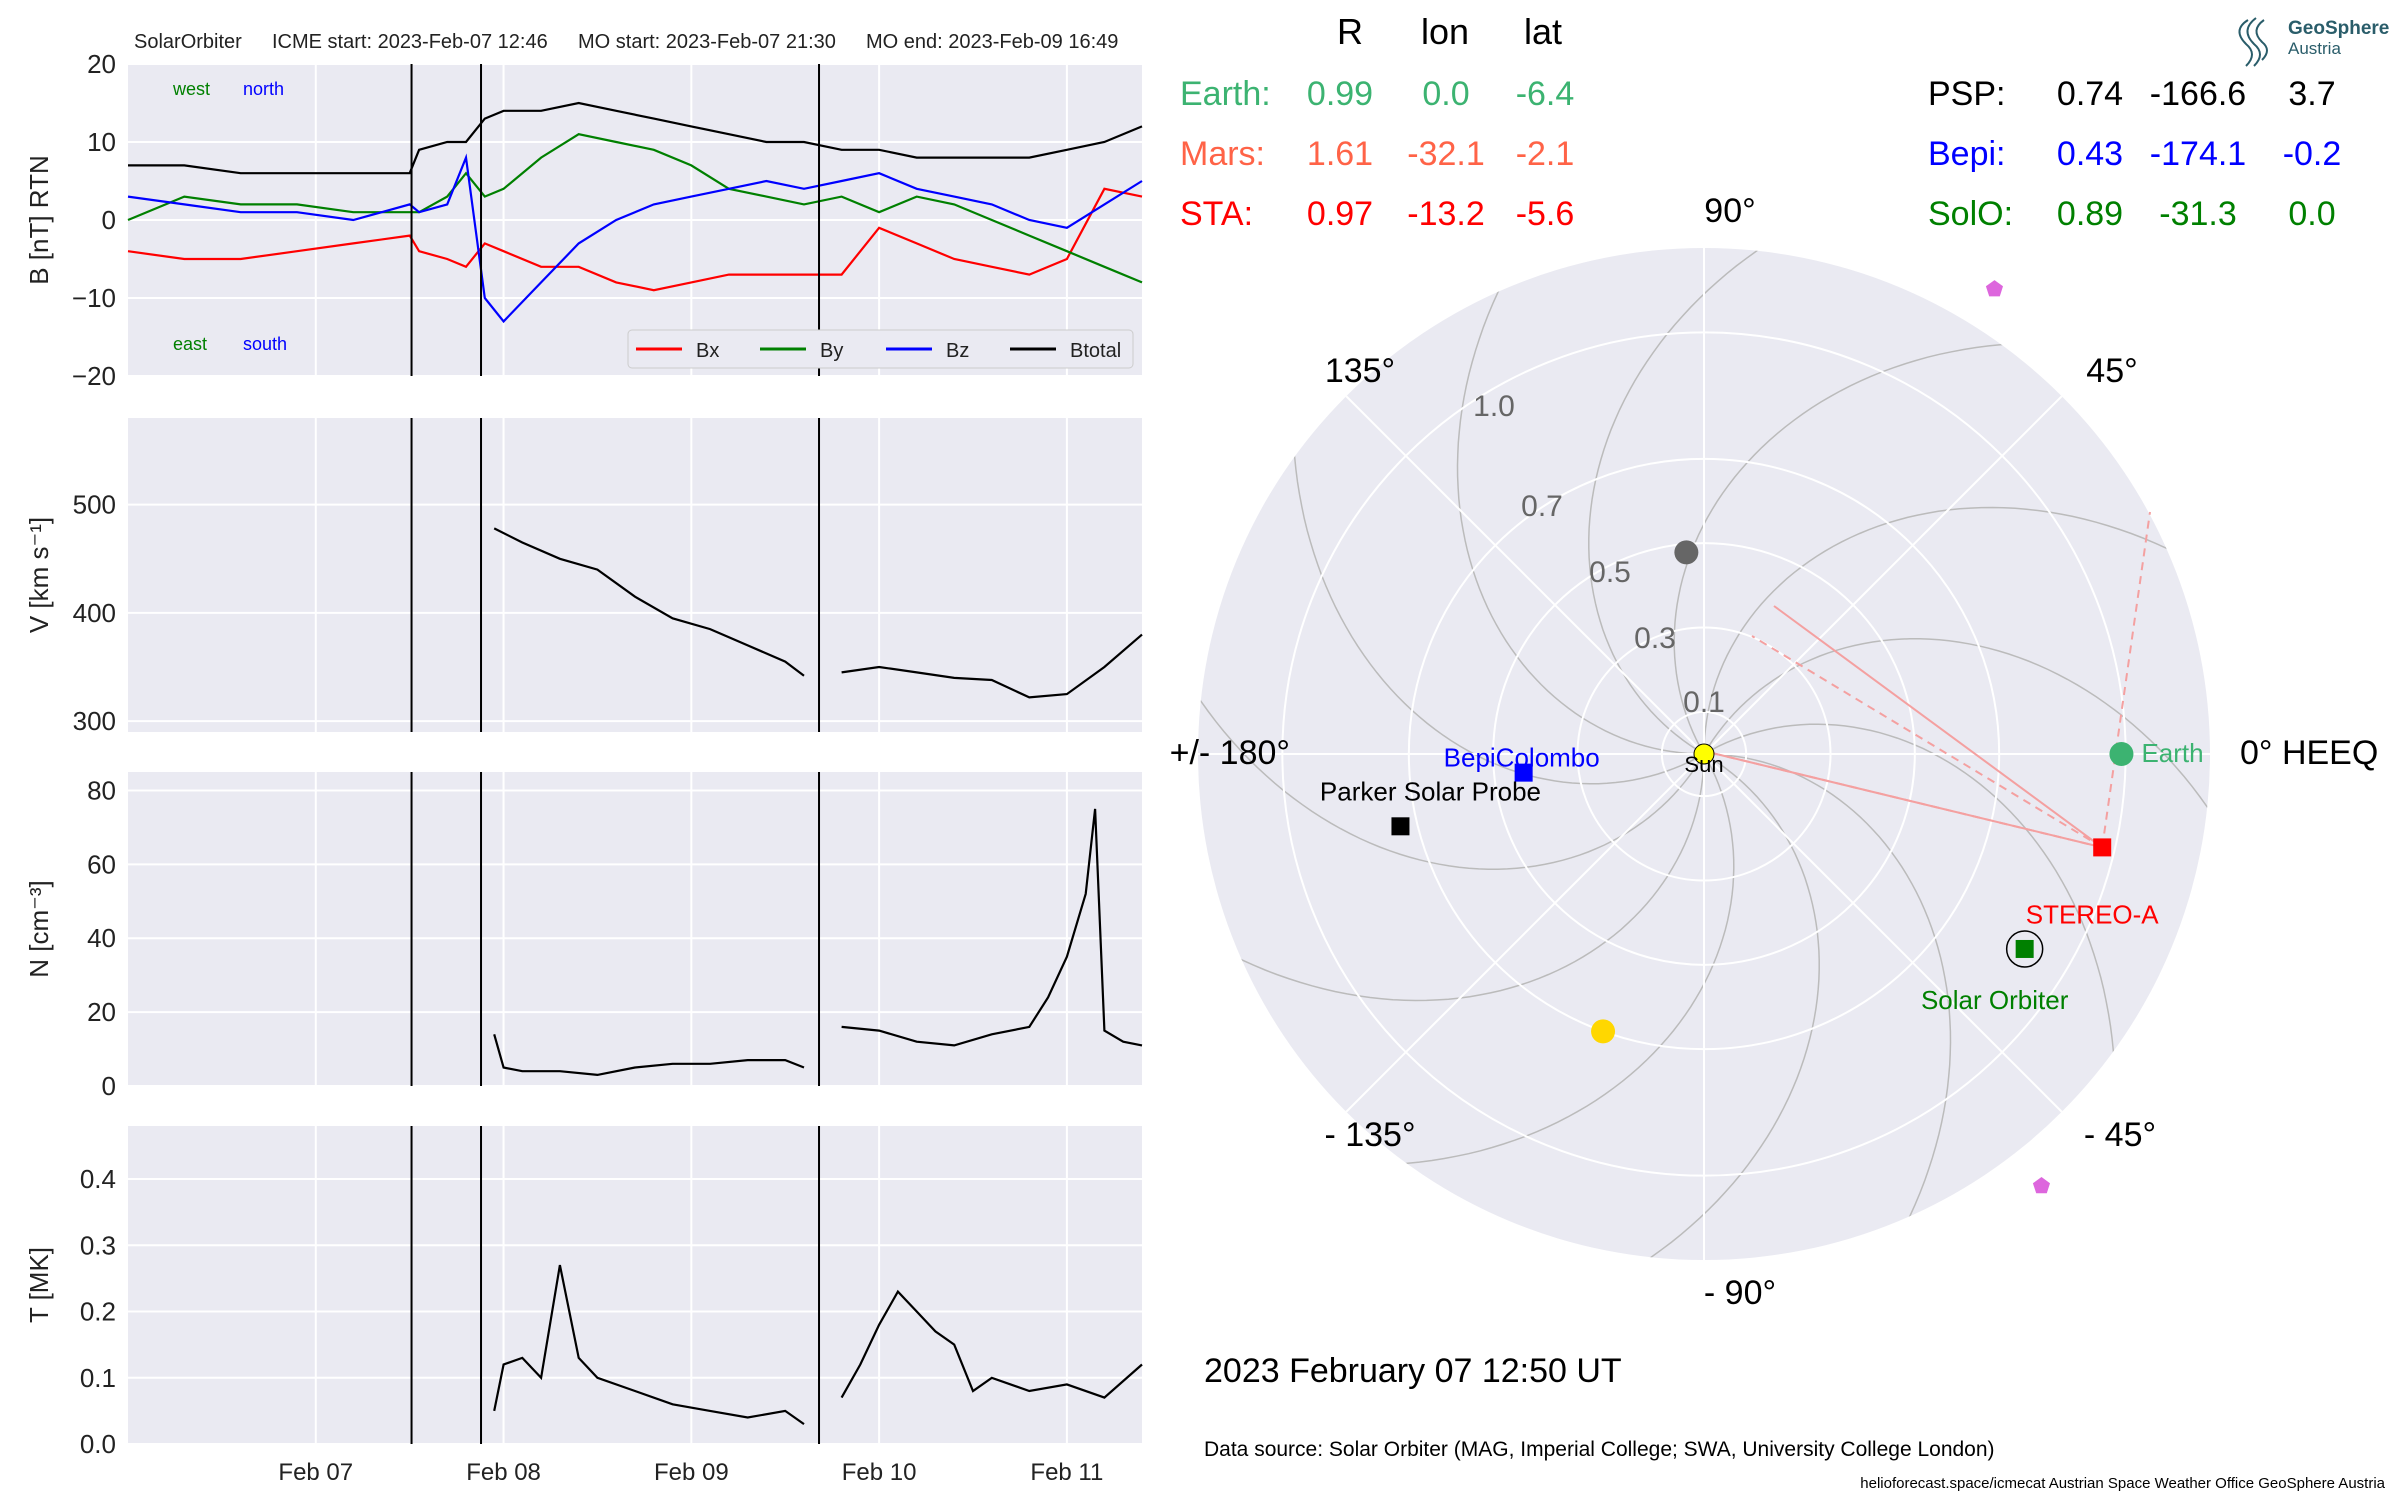  I want to click on icme-start-label: ICME start: 2023-Feb-07 12:46, so click(410, 42).